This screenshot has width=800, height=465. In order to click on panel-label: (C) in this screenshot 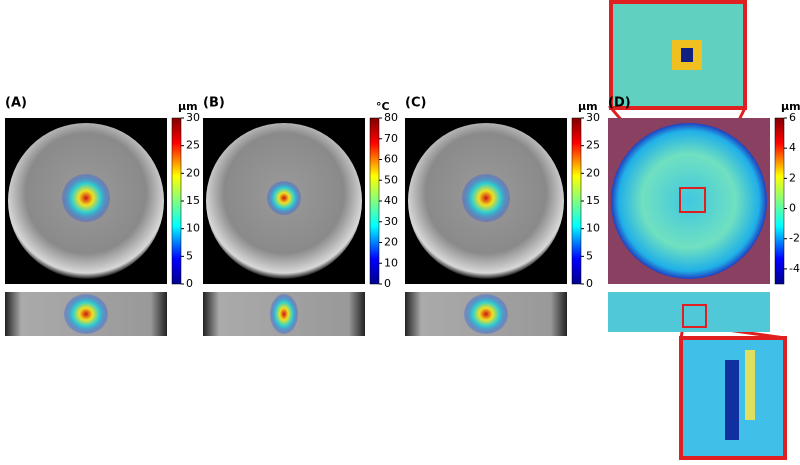, I will do `click(415, 103)`.